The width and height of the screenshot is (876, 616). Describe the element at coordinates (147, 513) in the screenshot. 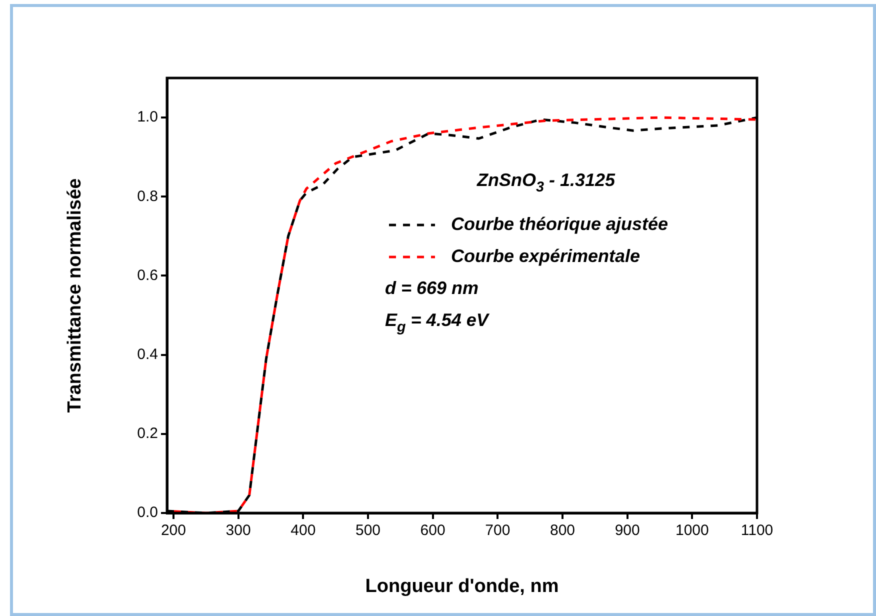

I see `y-tick-label: 0.0` at that location.